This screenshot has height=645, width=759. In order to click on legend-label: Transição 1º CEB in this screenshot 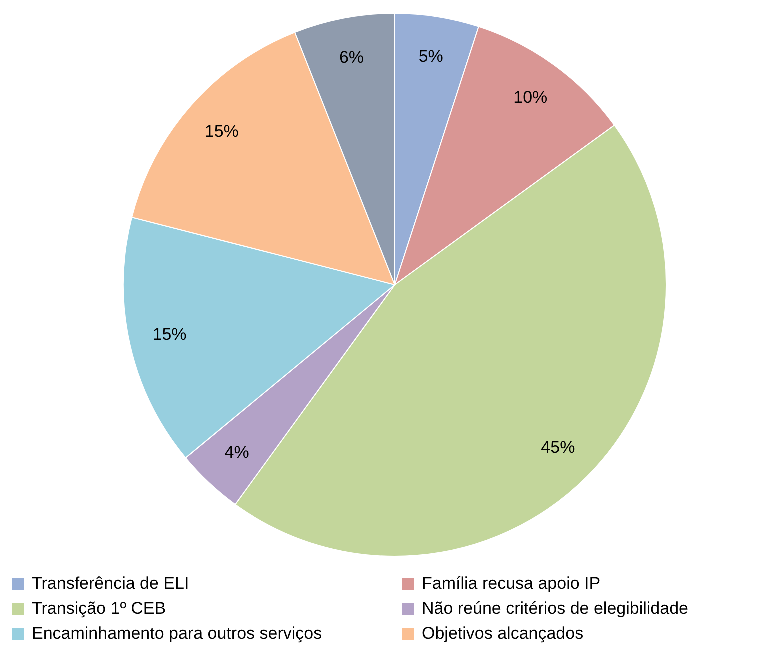, I will do `click(99, 609)`.